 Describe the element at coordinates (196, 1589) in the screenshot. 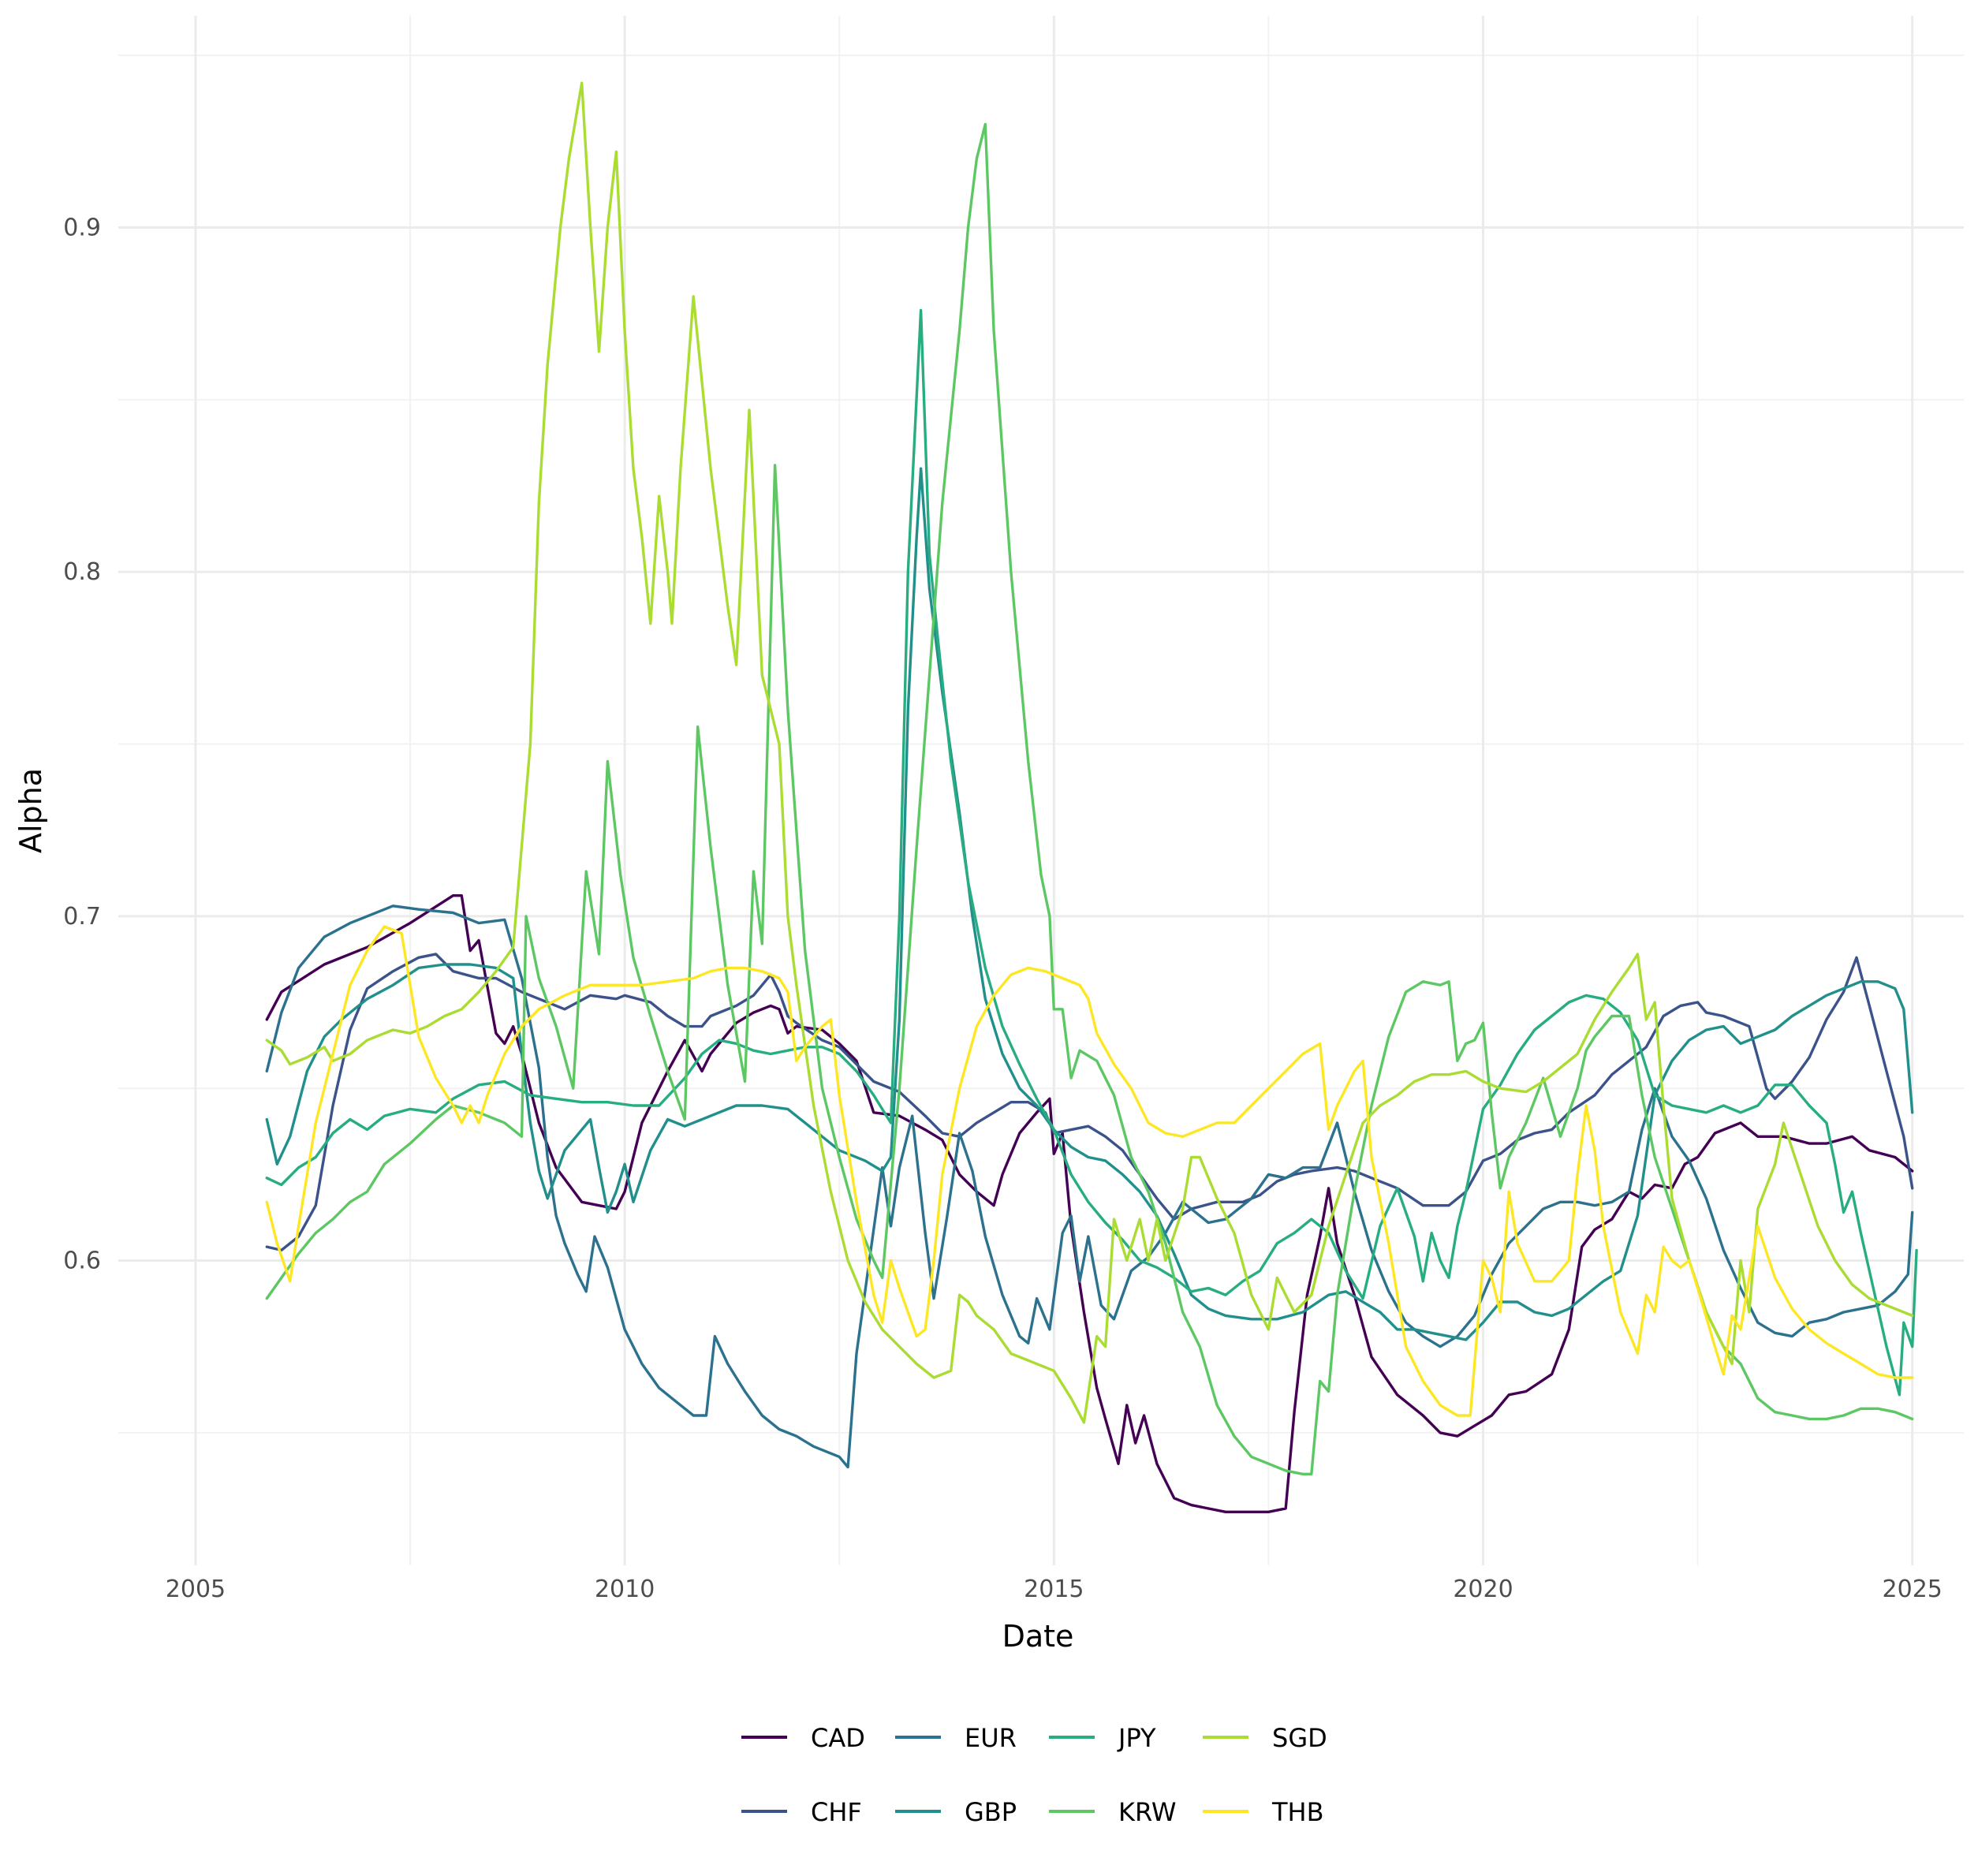

I see `x-tick-label: 2005` at that location.